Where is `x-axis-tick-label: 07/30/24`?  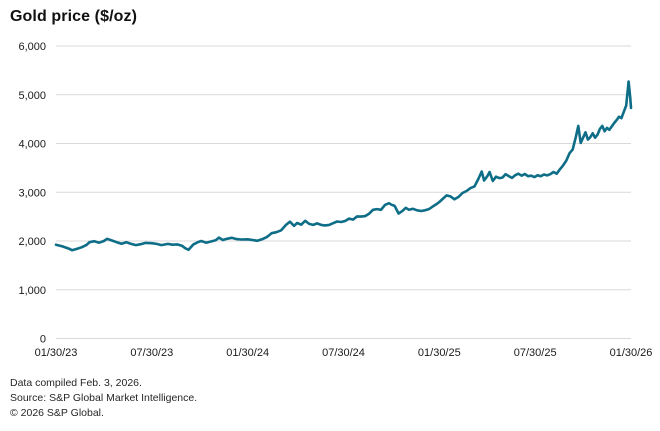 x-axis-tick-label: 07/30/24 is located at coordinates (343, 353).